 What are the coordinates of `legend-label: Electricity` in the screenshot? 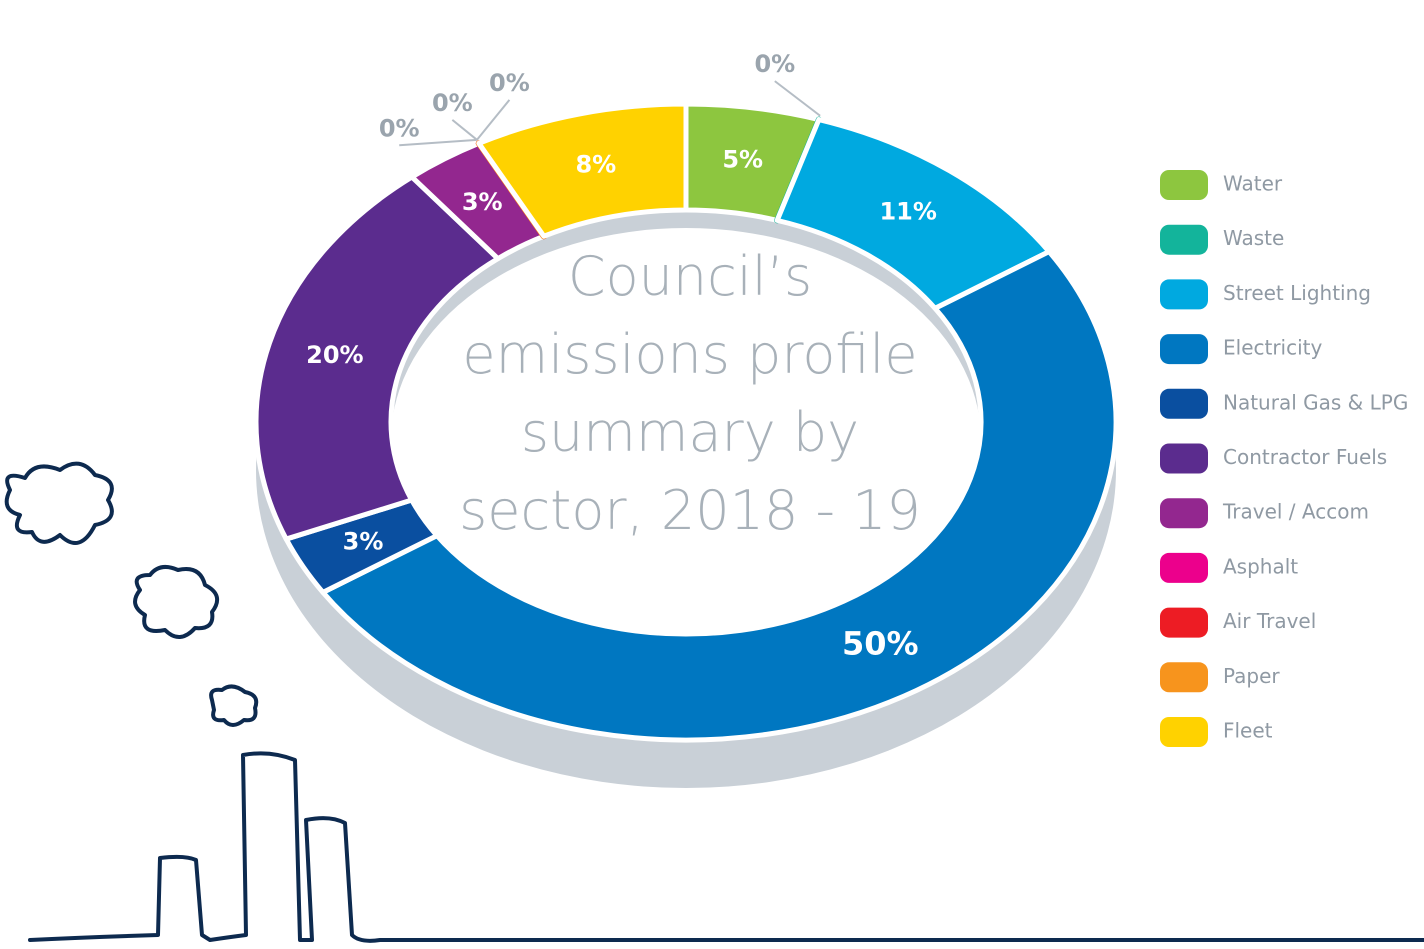 It's located at (1273, 348).